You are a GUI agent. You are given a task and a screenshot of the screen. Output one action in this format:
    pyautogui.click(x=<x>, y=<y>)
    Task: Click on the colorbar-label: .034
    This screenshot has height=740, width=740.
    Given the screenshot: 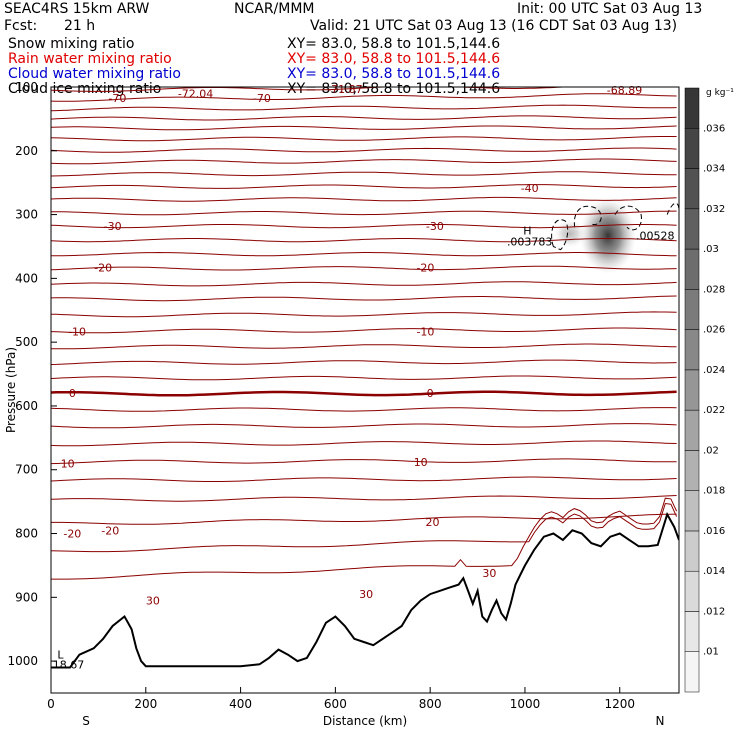 What is the action you would take?
    pyautogui.click(x=714, y=169)
    